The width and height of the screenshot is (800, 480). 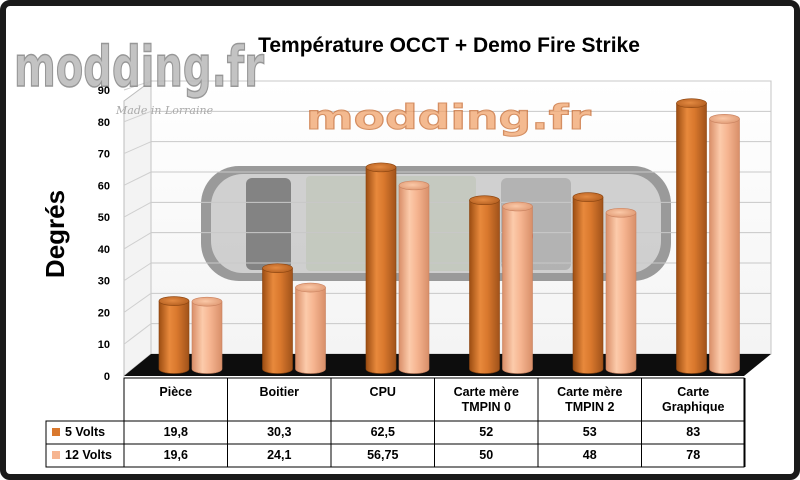 What do you see at coordinates (693, 455) in the screenshot?
I see `data-value-label: 78` at bounding box center [693, 455].